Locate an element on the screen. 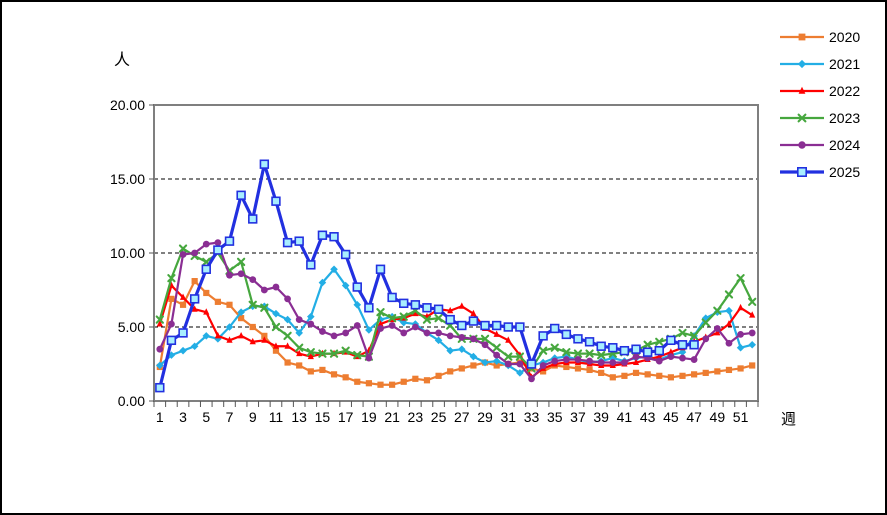 The height and width of the screenshot is (515, 887). legend-swatch-2021 is located at coordinates (802, 63).